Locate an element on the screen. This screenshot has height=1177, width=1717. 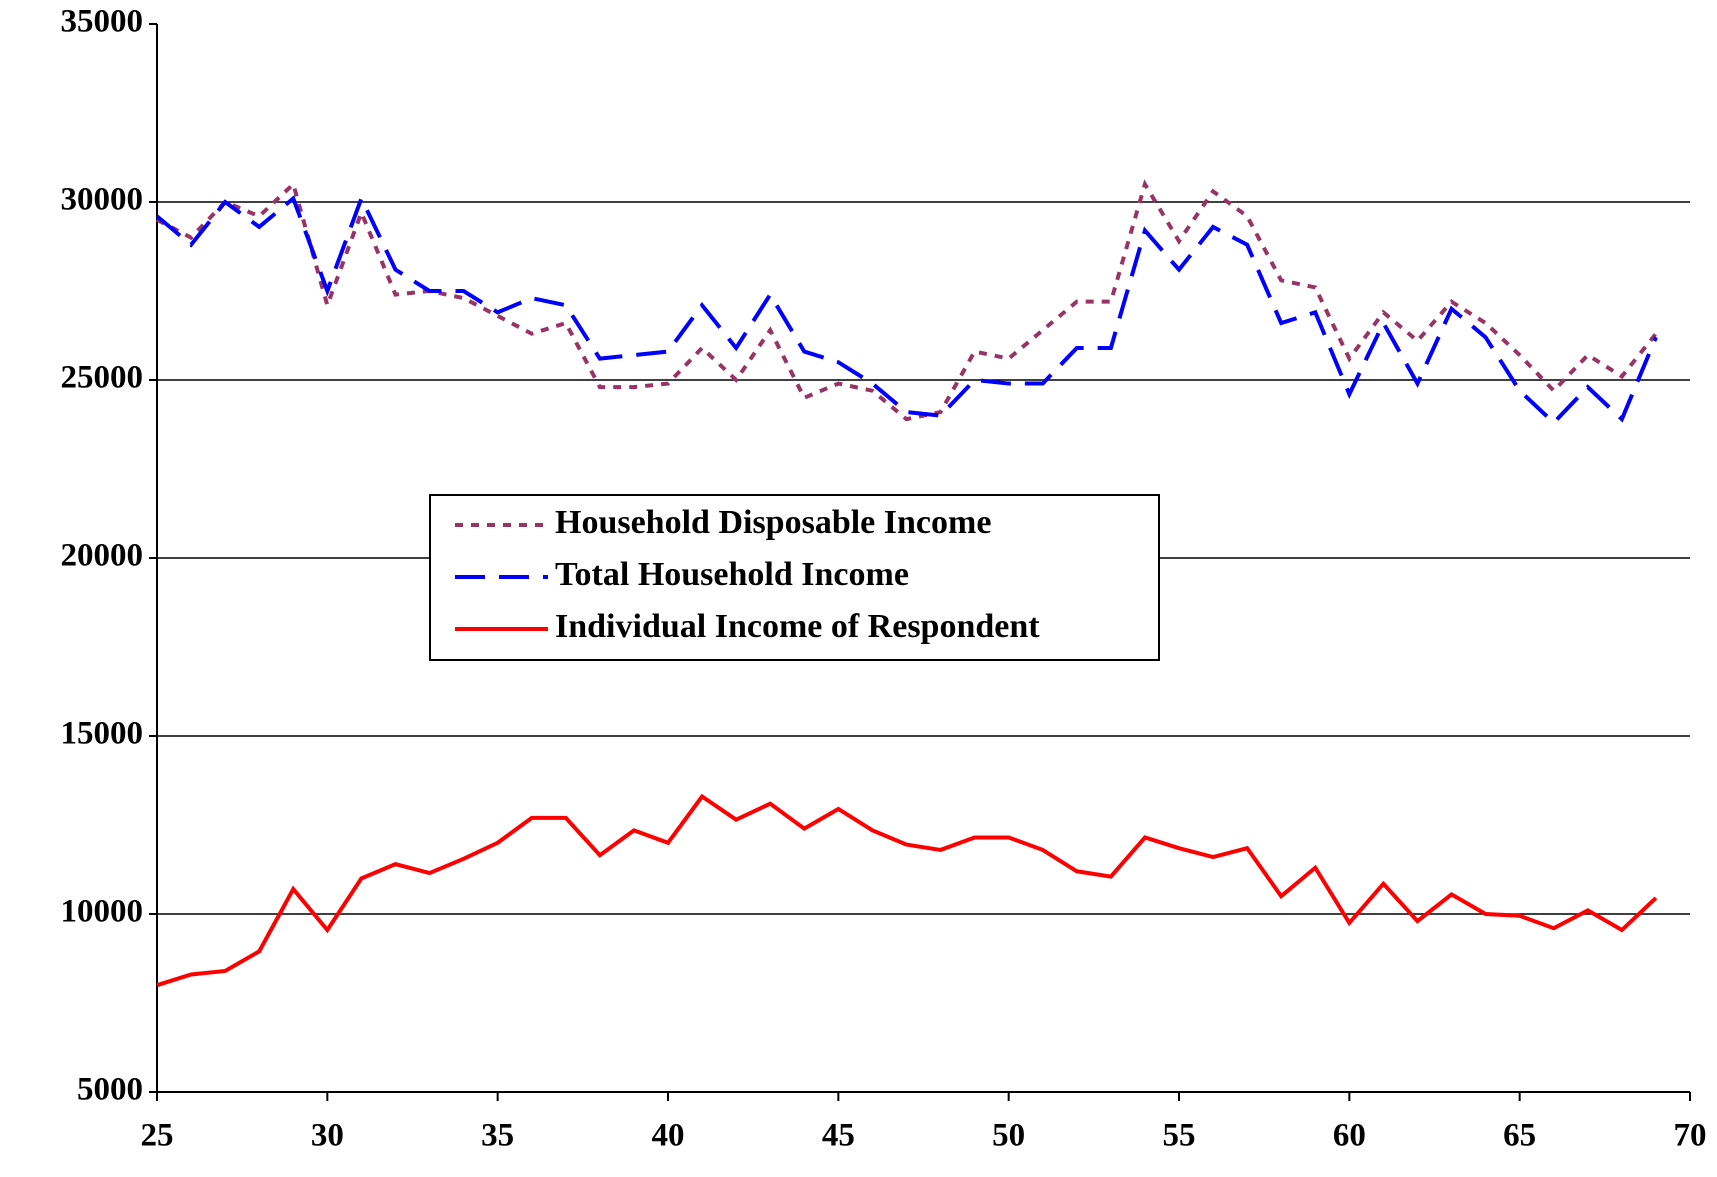
legend-label: Total Household Income is located at coordinates (732, 574).